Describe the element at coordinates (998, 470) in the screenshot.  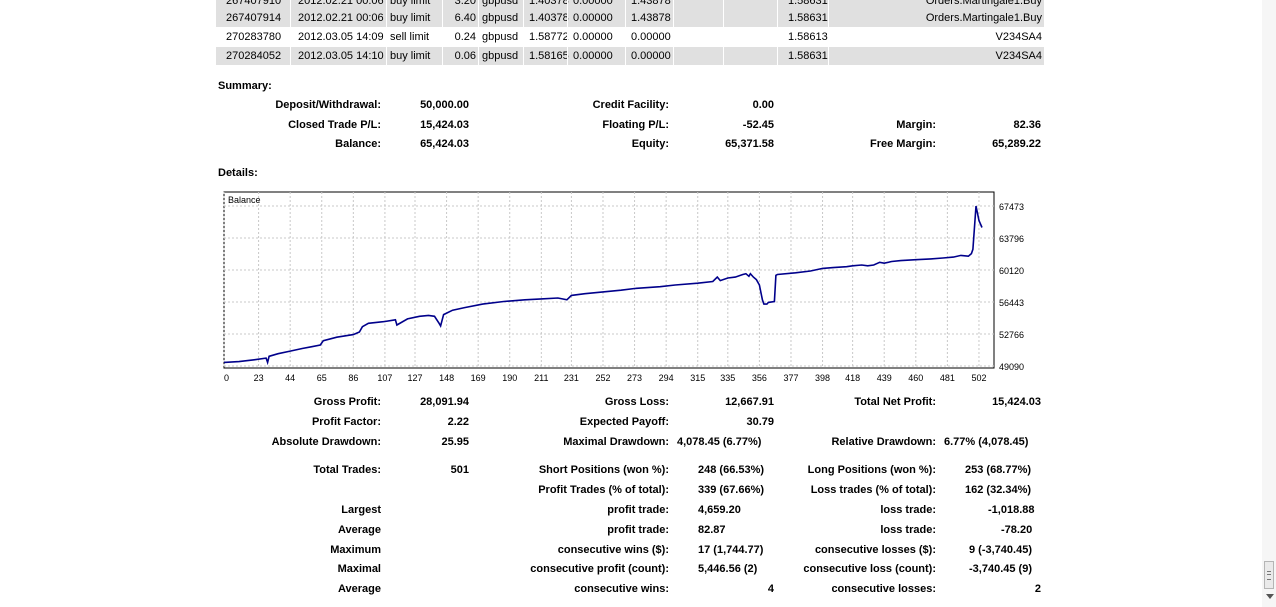
I see `long-positions-value: 253 (68.77%)` at that location.